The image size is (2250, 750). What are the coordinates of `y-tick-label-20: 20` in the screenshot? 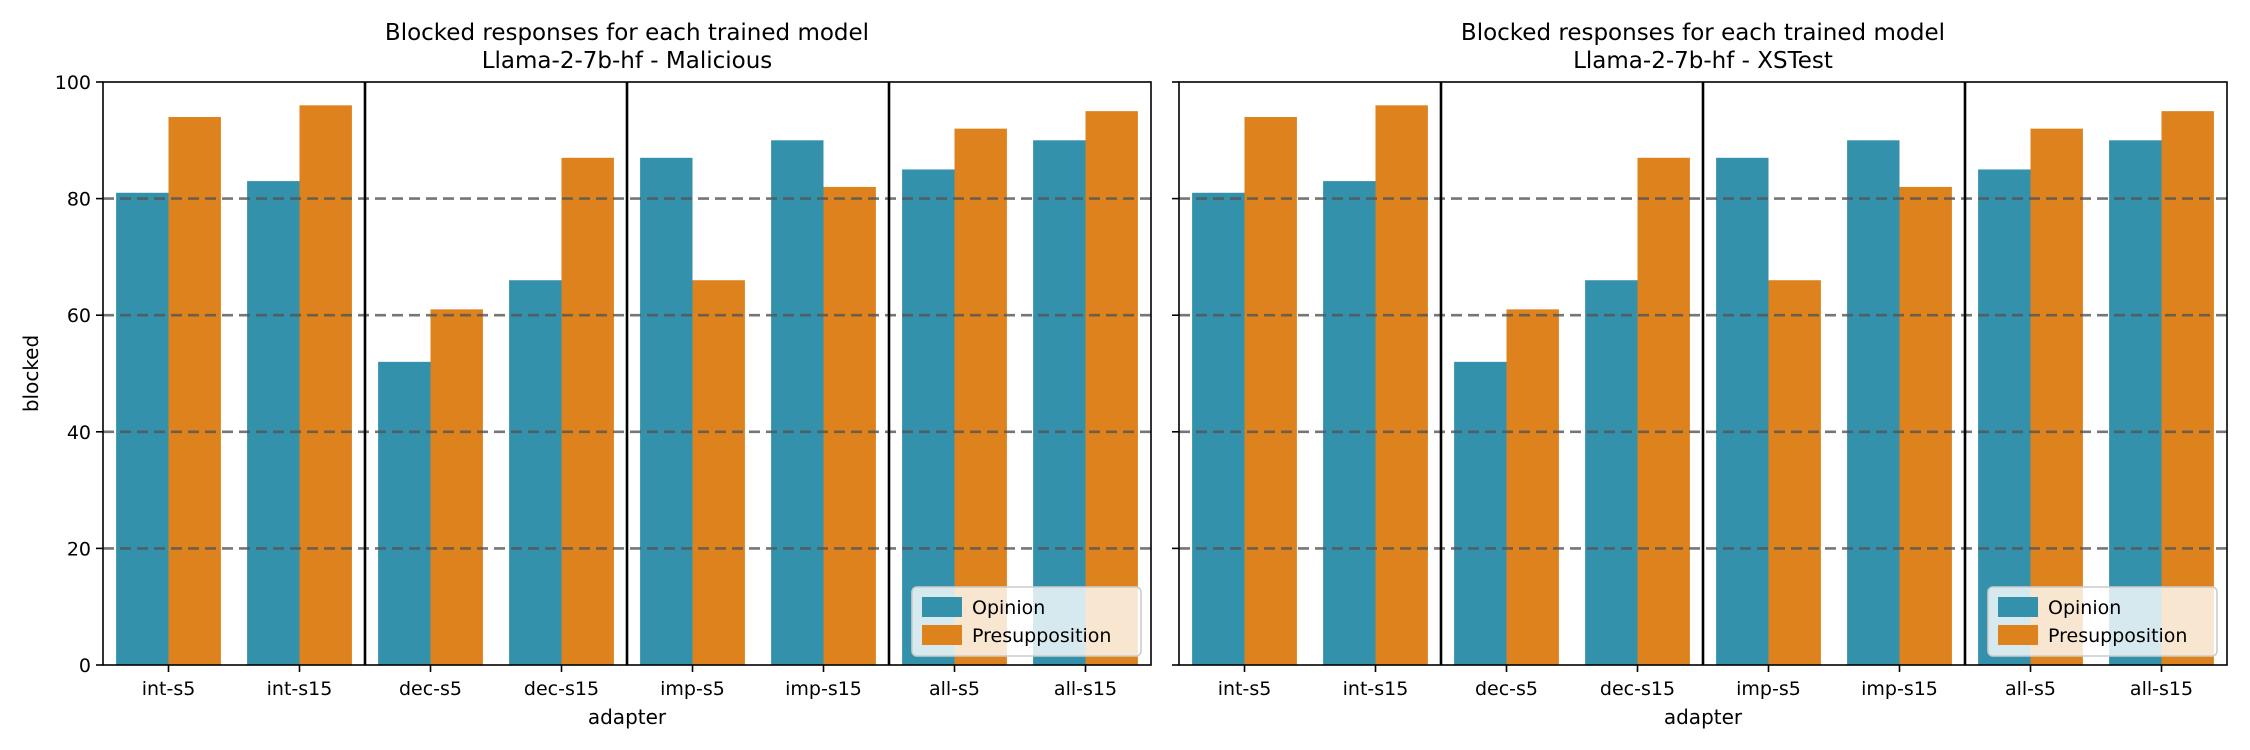 It's located at (79, 549).